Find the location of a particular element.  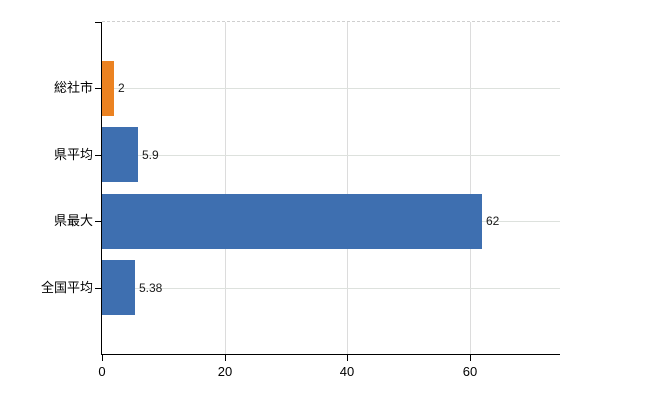

x-tick-label: 20 is located at coordinates (225, 371).